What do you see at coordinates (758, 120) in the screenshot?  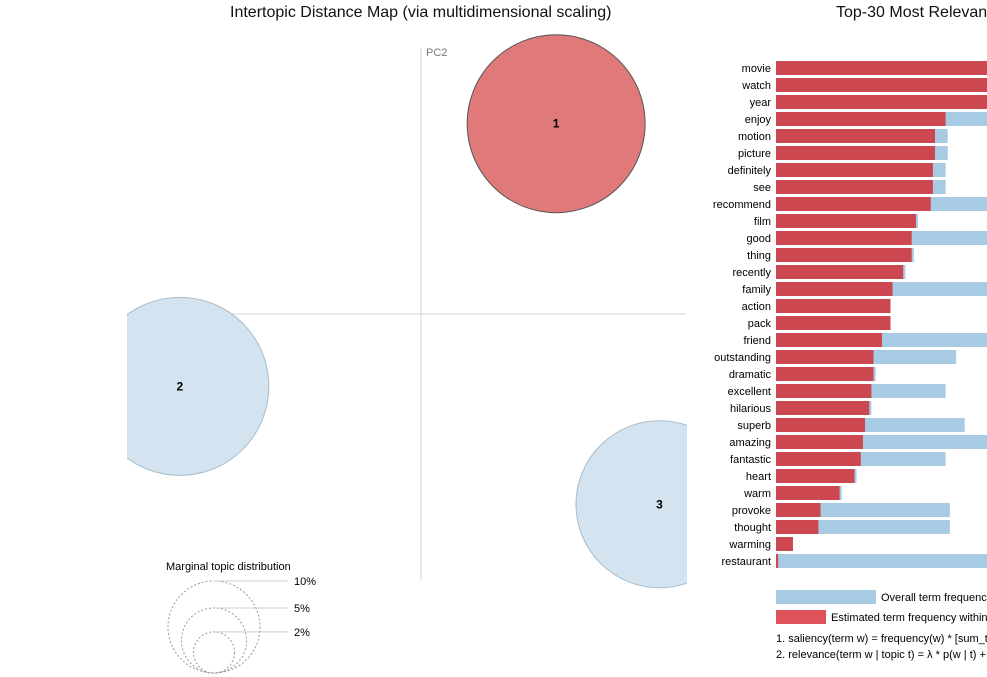 I see `term-label-enjoy: enjoy` at bounding box center [758, 120].